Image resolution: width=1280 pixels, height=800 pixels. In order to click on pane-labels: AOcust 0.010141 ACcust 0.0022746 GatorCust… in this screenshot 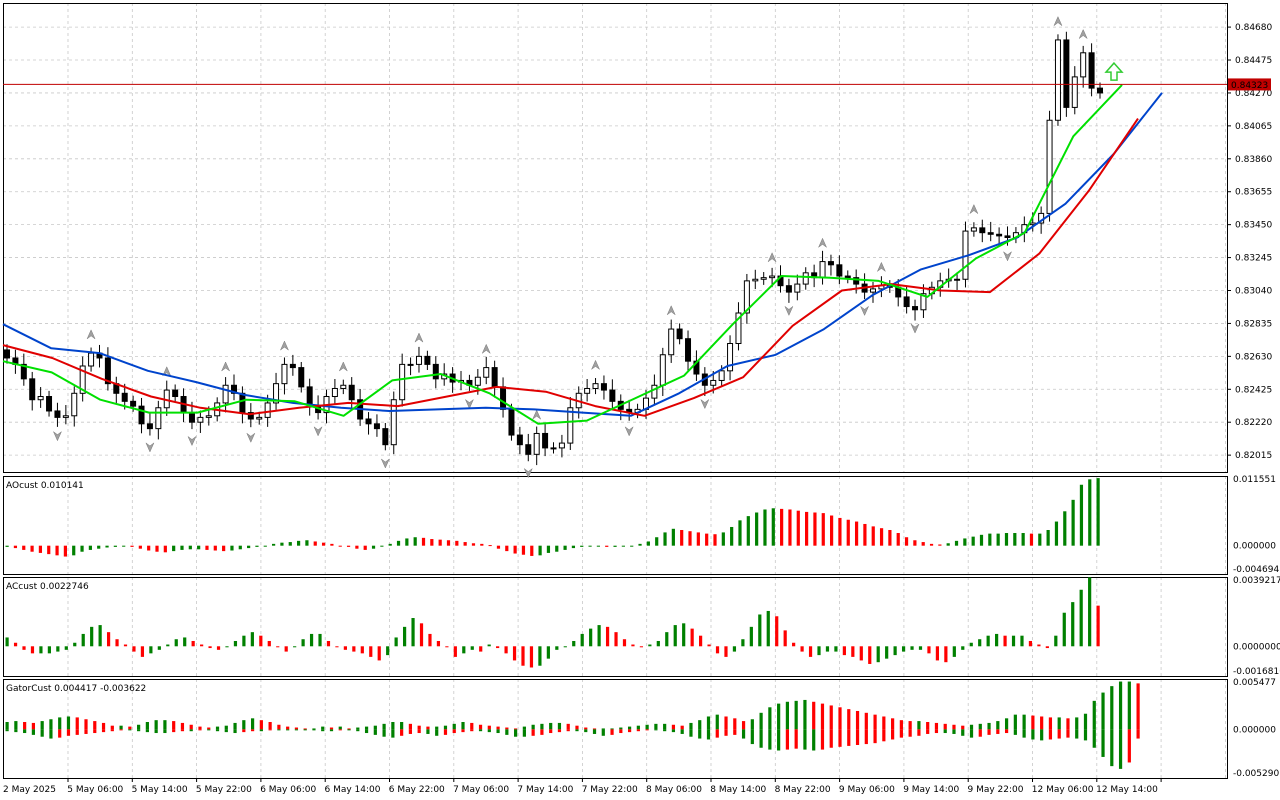, I will do `click(76, 587)`.